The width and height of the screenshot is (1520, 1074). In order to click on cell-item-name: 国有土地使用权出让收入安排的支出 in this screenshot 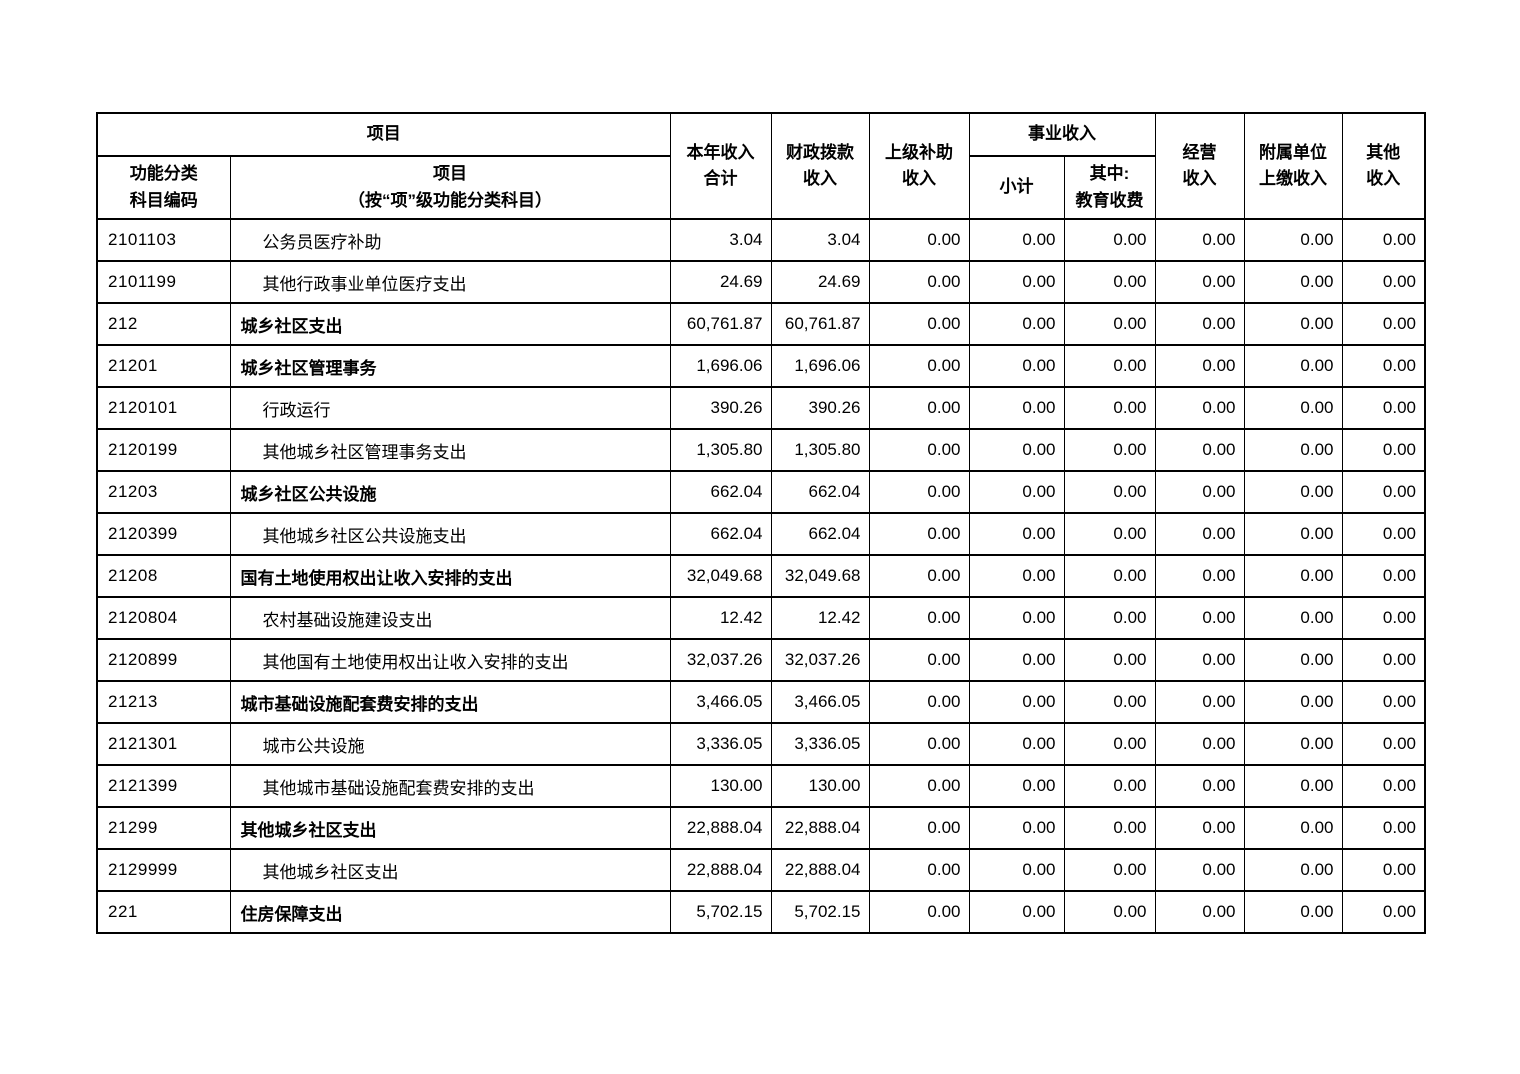, I will do `click(450, 576)`.